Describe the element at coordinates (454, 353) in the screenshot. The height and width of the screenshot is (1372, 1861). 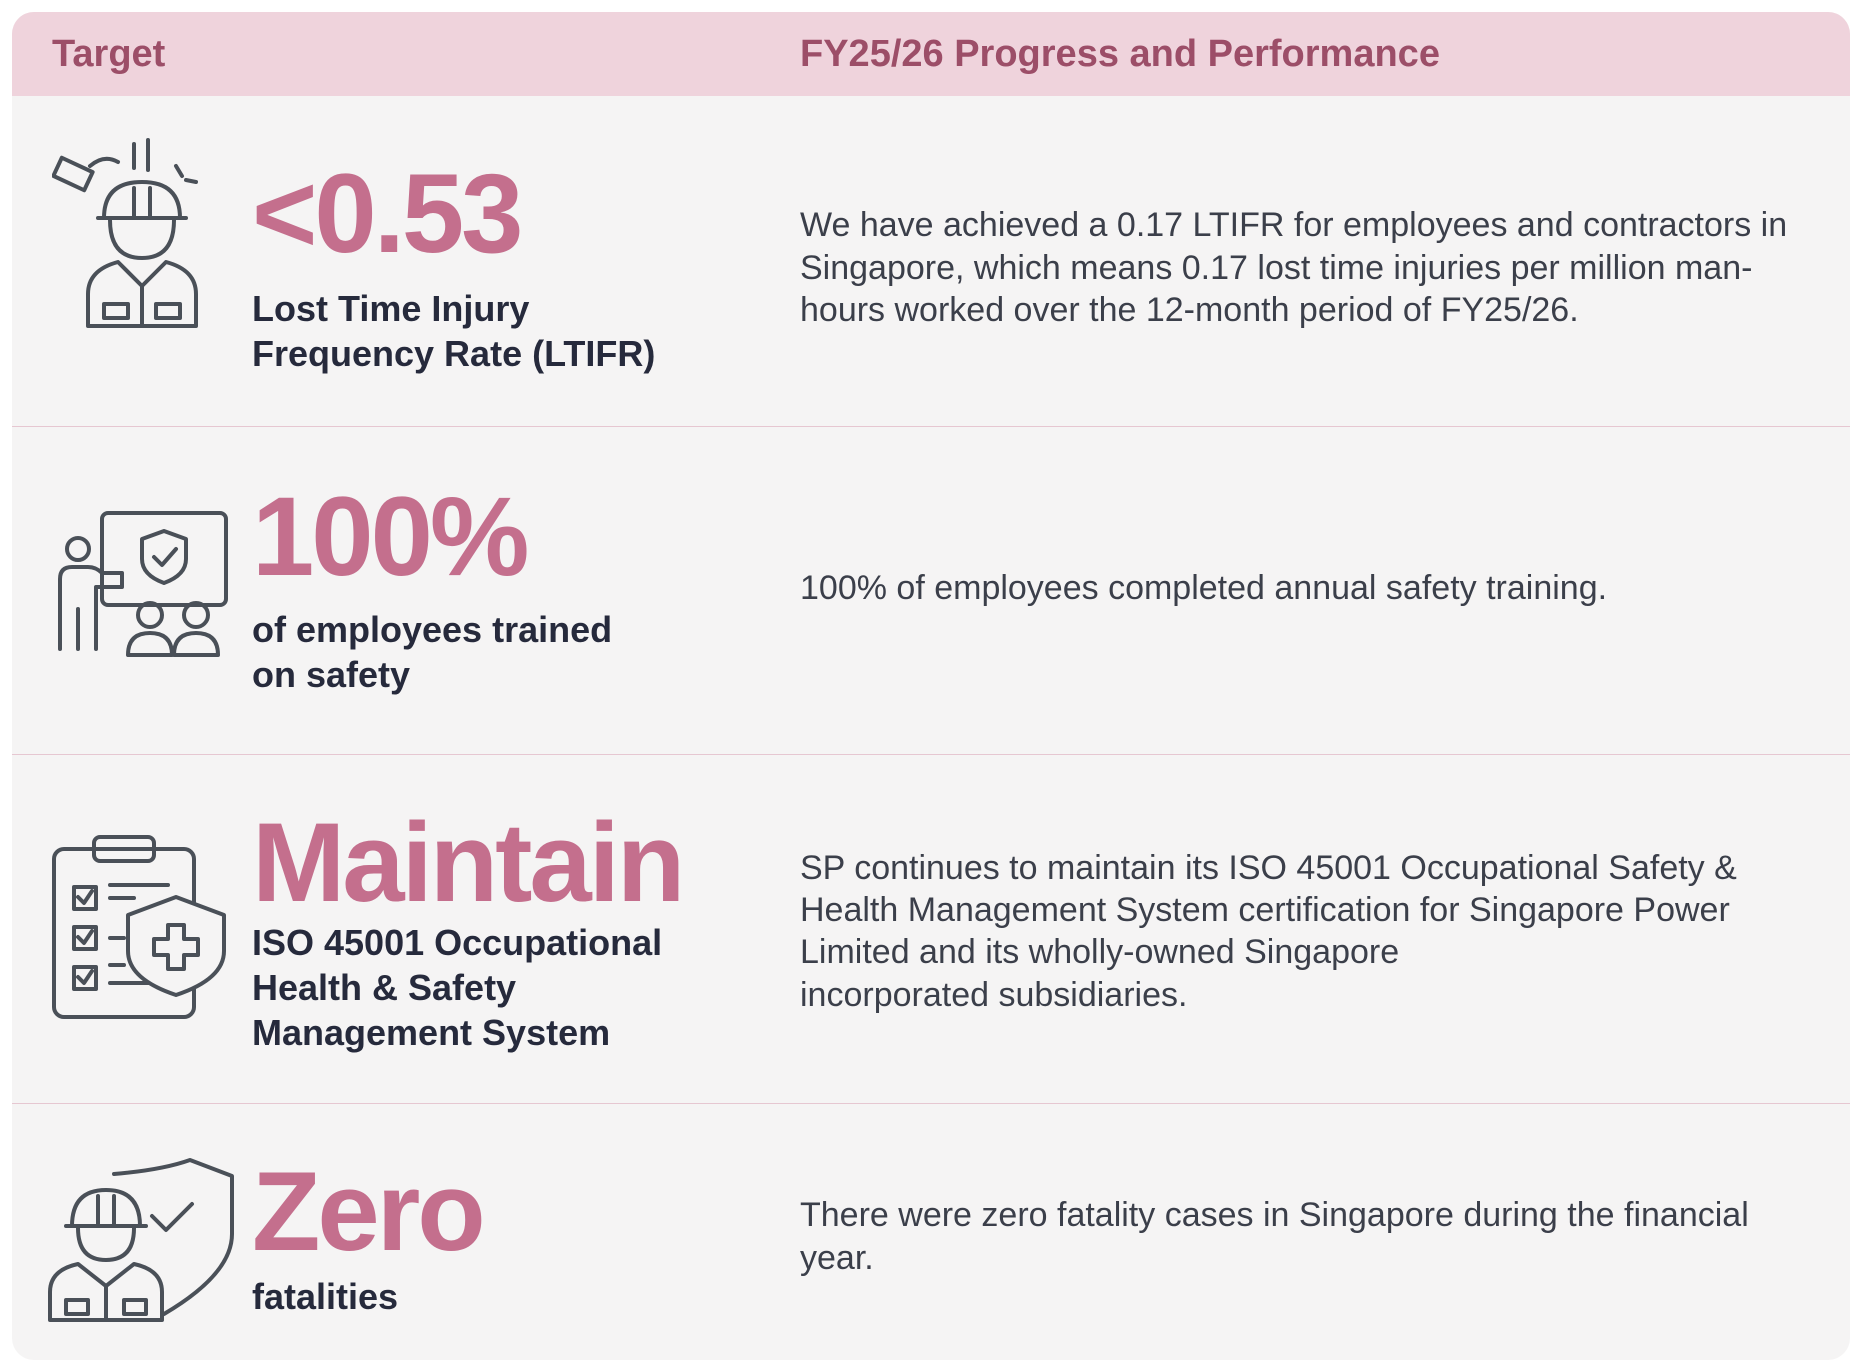
I see `target-label-line-2: Frequency Rate (LTIFR)` at that location.